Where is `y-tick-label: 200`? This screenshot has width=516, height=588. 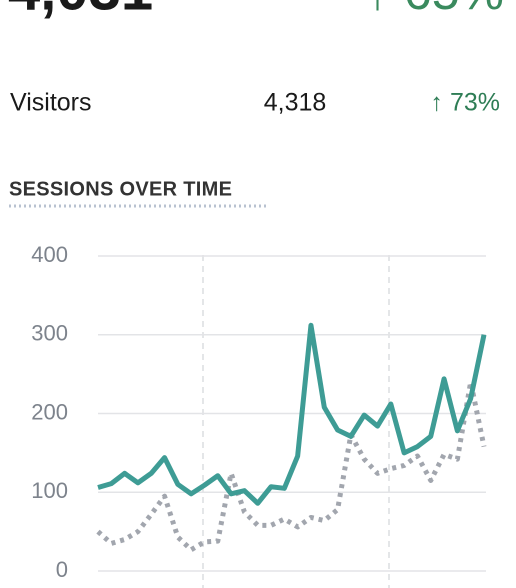 y-tick-label: 200 is located at coordinates (49, 411).